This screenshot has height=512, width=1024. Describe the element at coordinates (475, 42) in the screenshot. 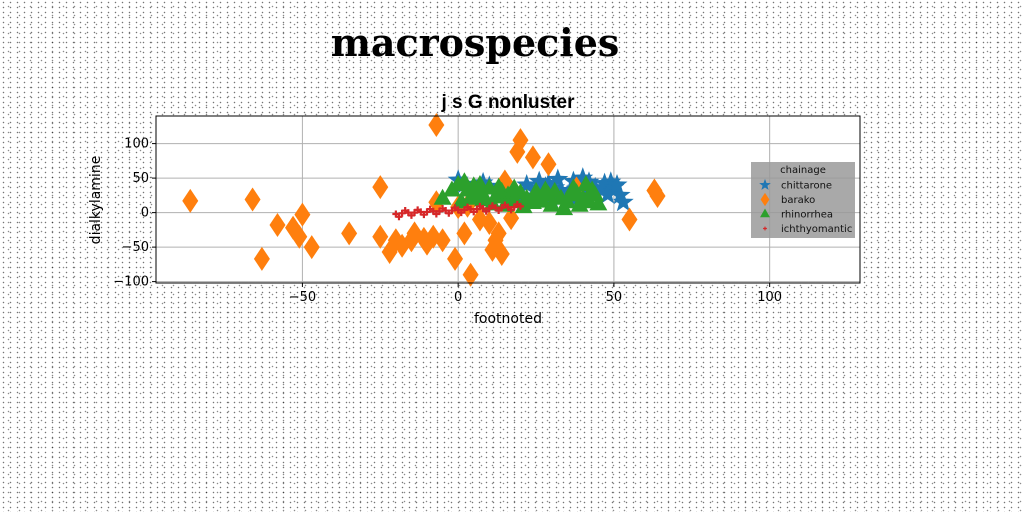

I see `page-title: macrospecies` at that location.